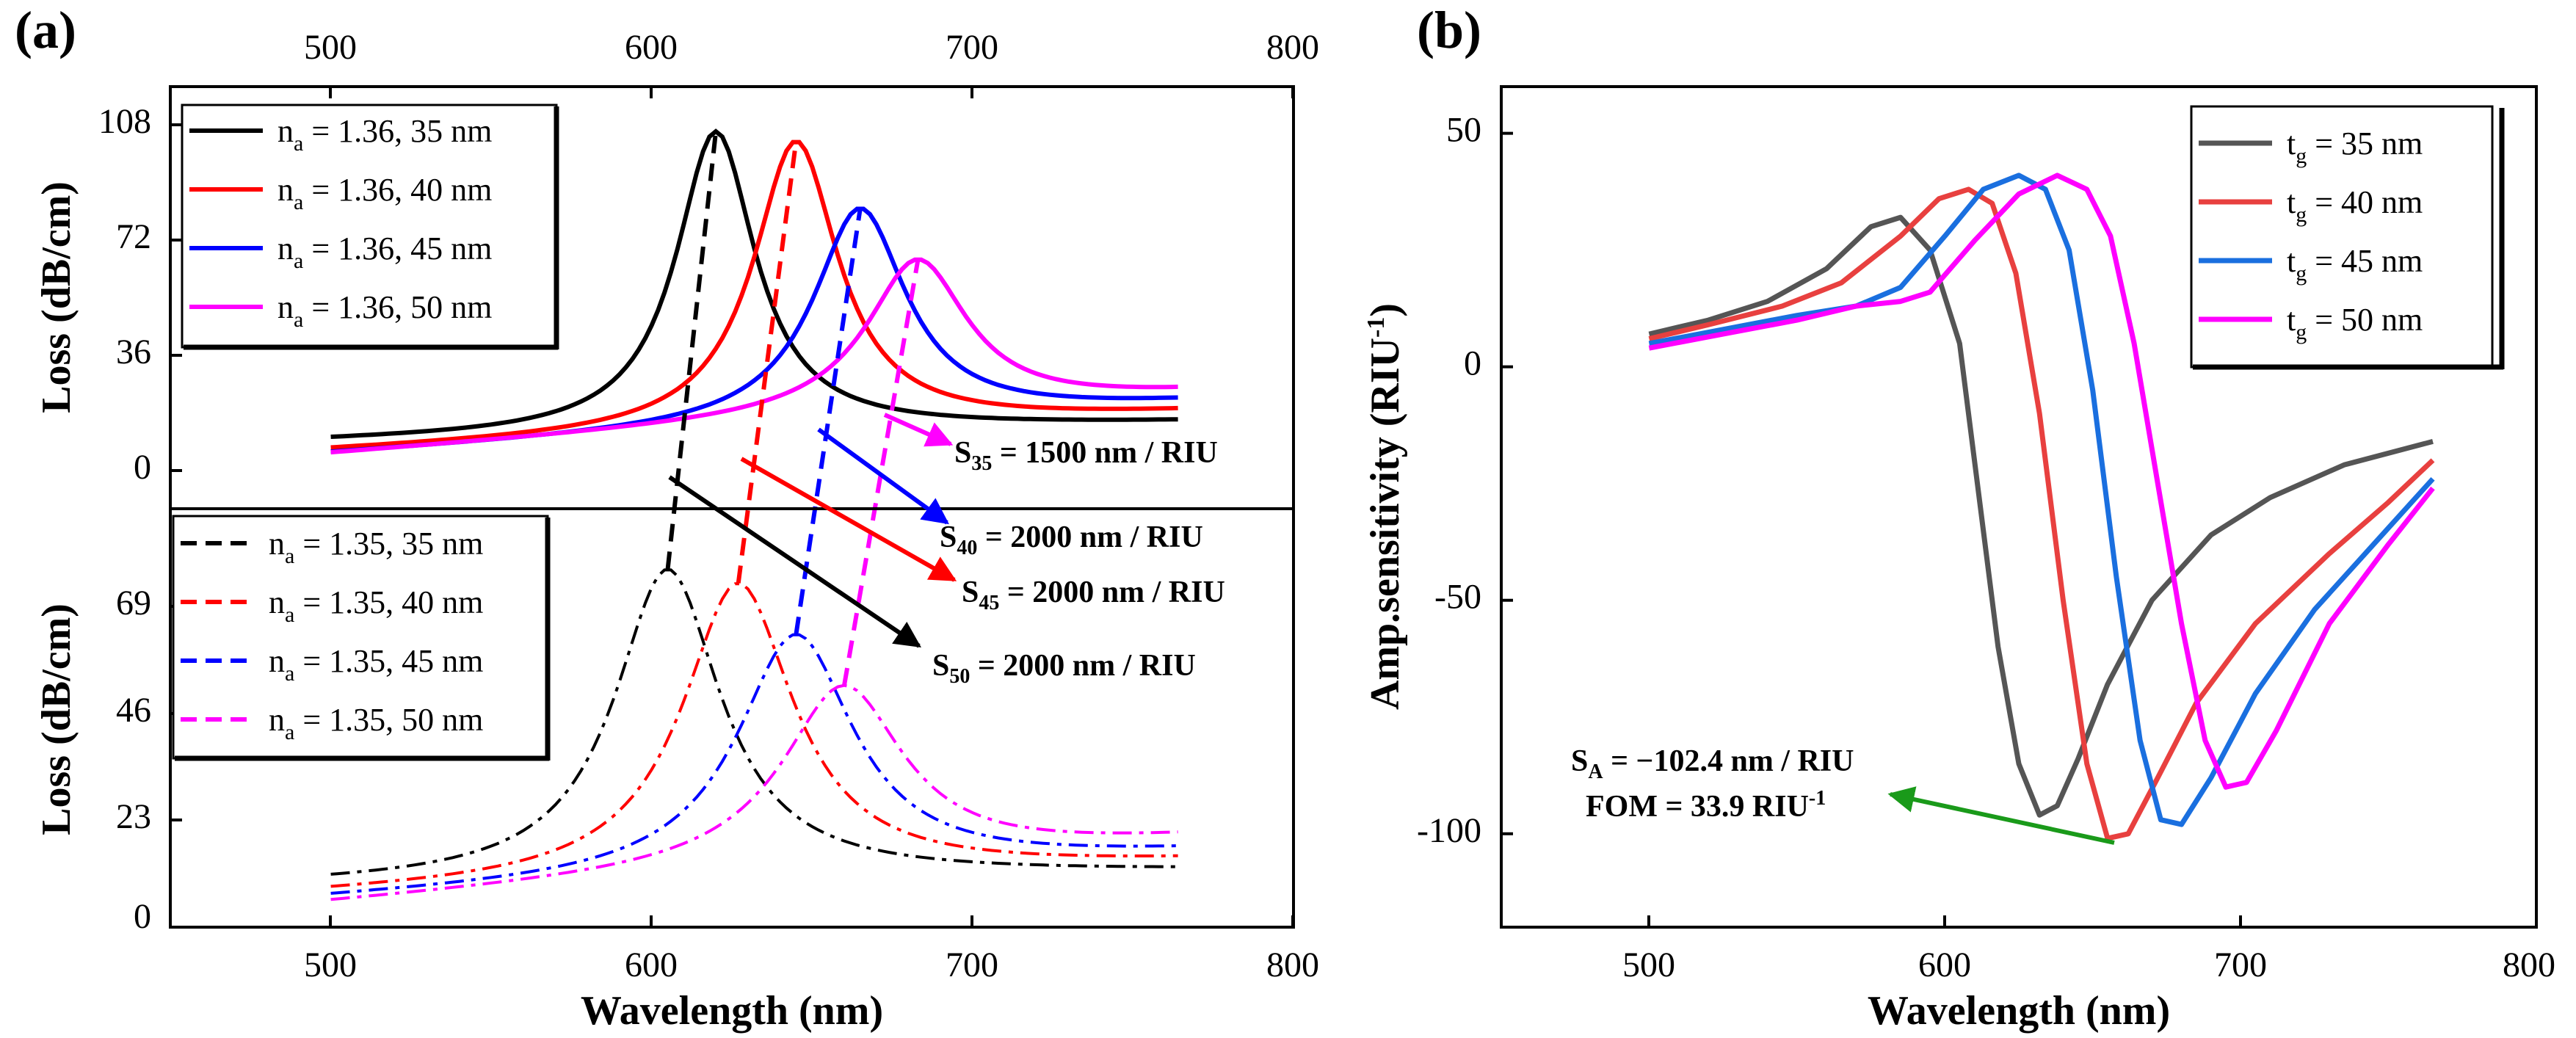 This screenshot has height=1038, width=2576. Describe the element at coordinates (142, 467) in the screenshot. I see `panel-a-upper-y-tick: 0` at that location.